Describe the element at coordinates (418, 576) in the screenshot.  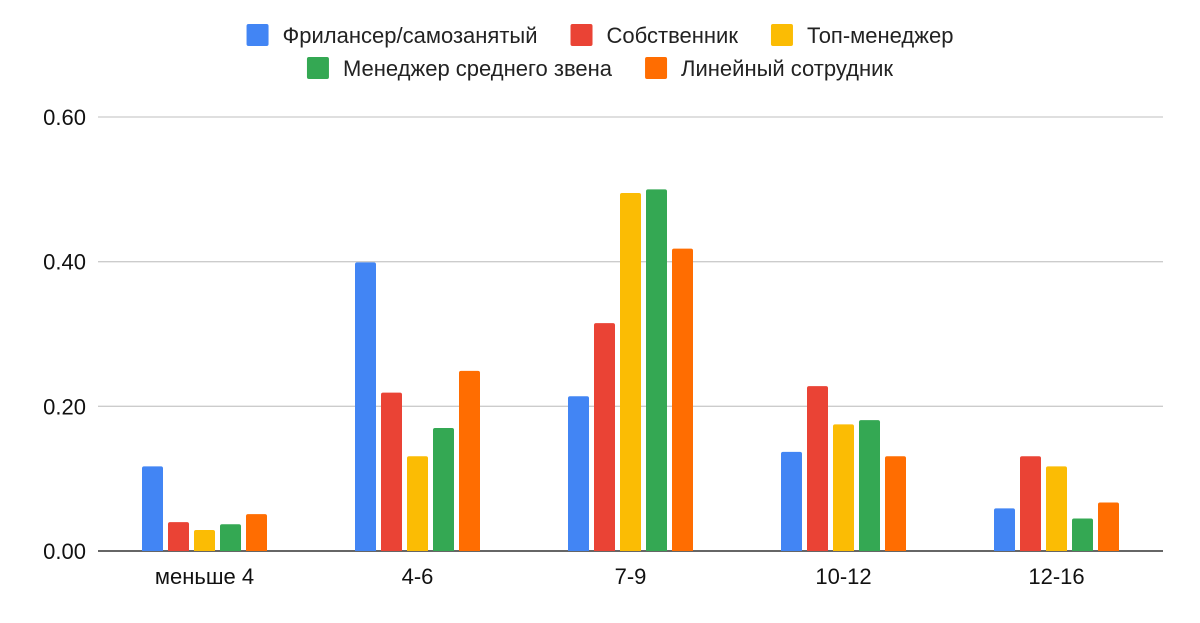
I see `x-tick-label: 4-6` at that location.